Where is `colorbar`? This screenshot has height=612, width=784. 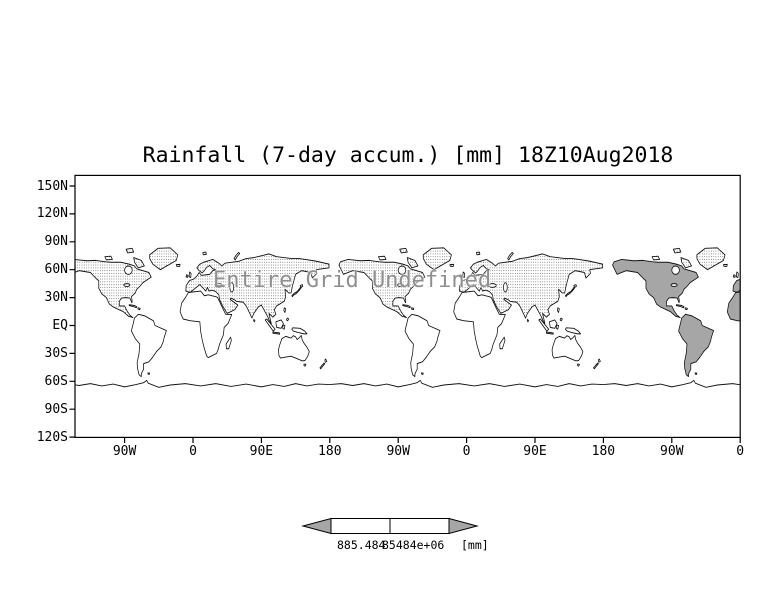 colorbar is located at coordinates (390, 526).